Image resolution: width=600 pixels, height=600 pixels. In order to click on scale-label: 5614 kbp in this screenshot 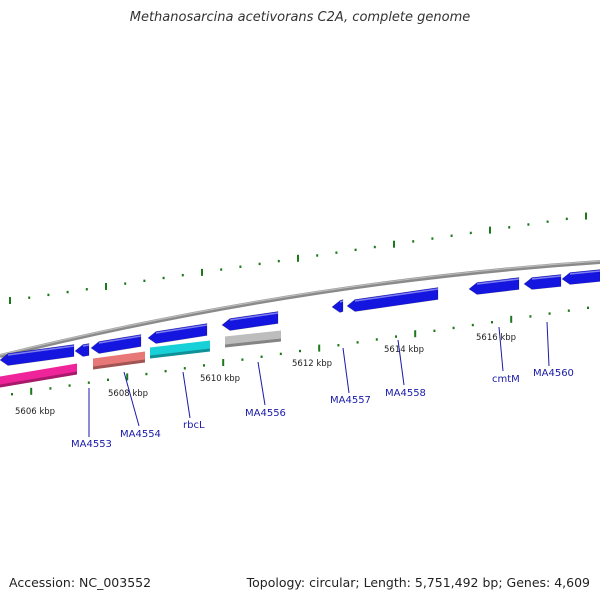, I will do `click(404, 350)`.